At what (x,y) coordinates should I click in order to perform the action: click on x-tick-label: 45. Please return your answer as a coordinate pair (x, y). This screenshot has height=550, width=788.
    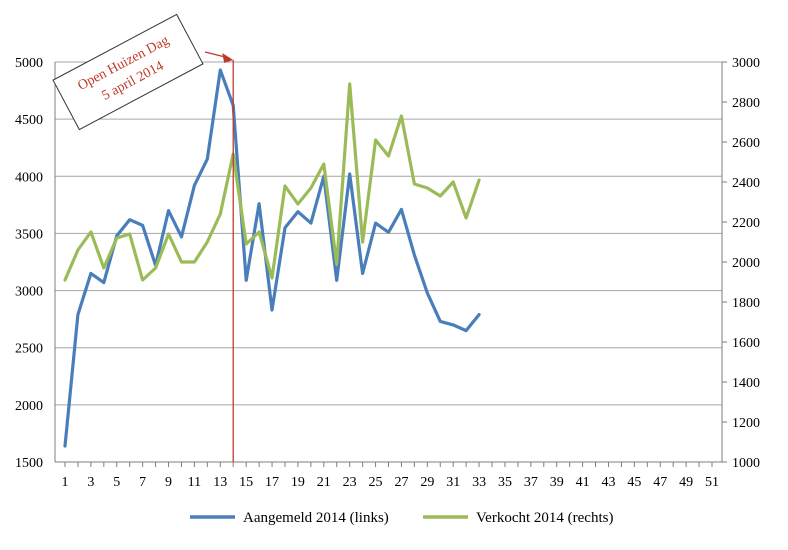
    Looking at the image, I should click on (634, 482).